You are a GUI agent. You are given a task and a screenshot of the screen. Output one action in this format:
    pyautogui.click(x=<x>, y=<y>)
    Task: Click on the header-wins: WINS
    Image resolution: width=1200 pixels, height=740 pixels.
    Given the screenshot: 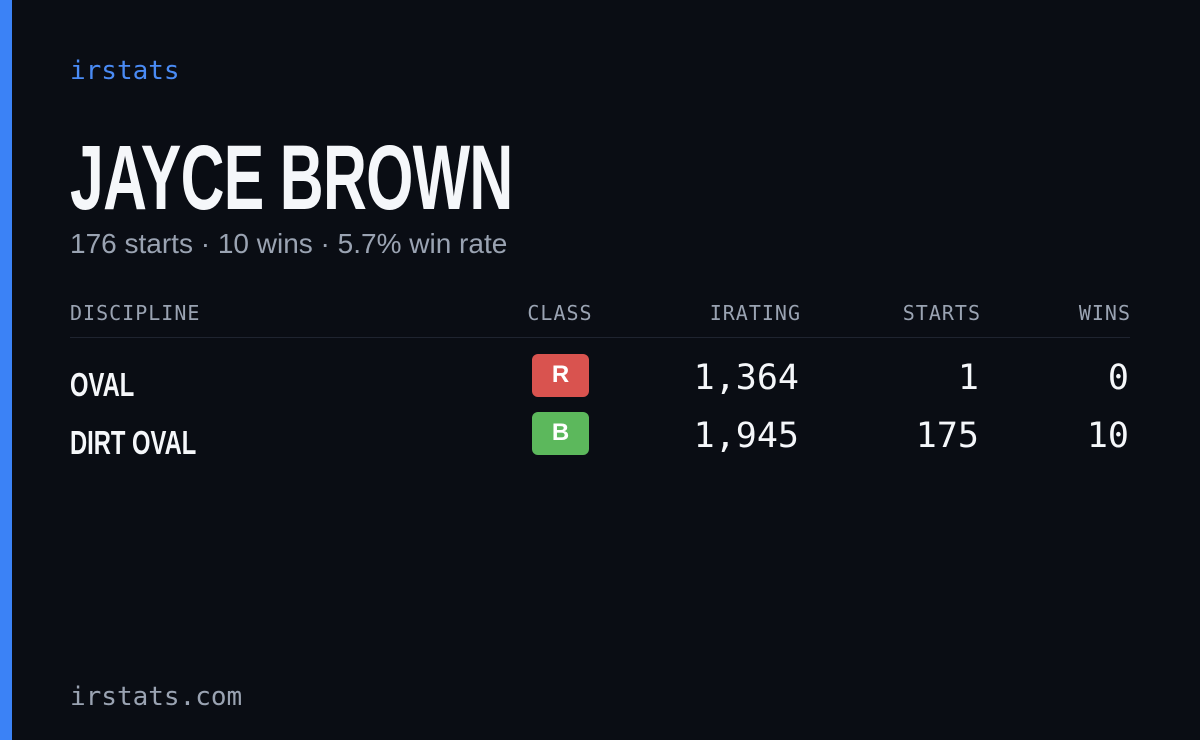 What is the action you would take?
    pyautogui.click(x=1104, y=313)
    